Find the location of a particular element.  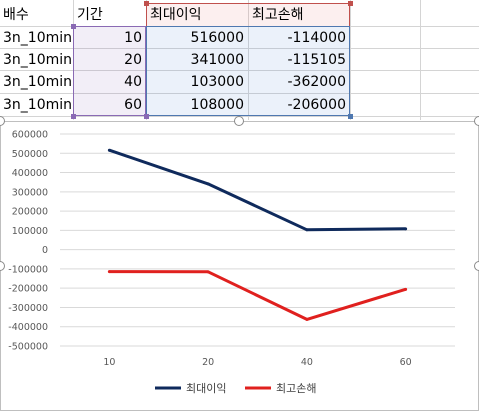

y-tick-label: 100000 is located at coordinates (30, 231).